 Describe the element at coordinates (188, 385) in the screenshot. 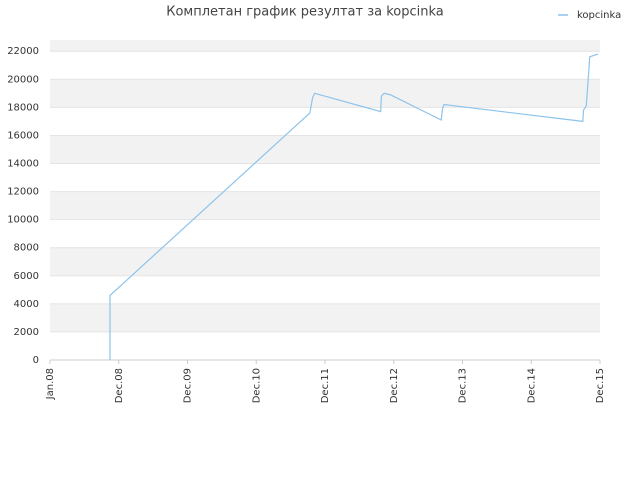

I see `x-tick-label: Dec.09` at that location.